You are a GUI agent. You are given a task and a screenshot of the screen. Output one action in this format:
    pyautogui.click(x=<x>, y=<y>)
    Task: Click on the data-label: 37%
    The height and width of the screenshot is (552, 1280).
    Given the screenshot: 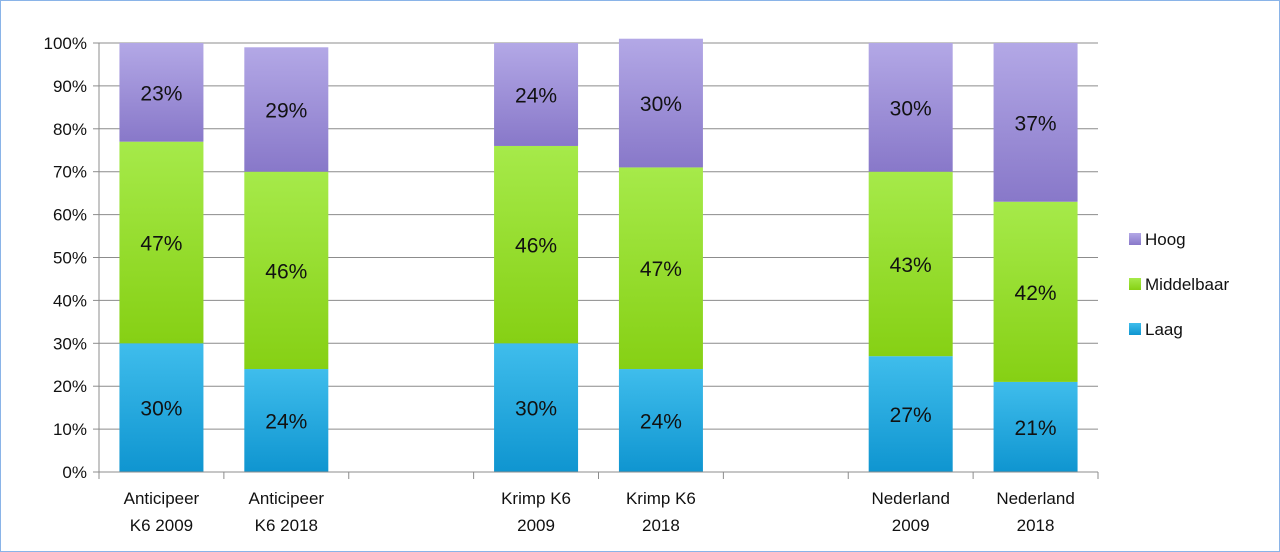 What is the action you would take?
    pyautogui.click(x=1036, y=123)
    